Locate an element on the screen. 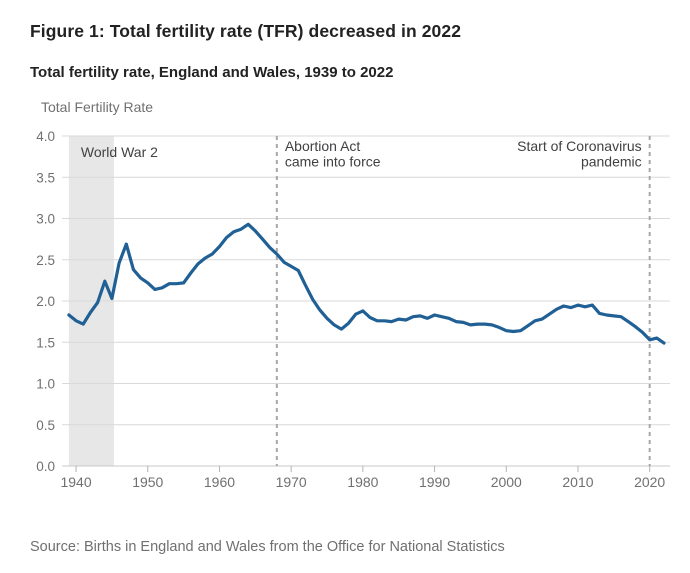 The width and height of the screenshot is (690, 573). event-annotation-label: Abortion Act is located at coordinates (323, 146).